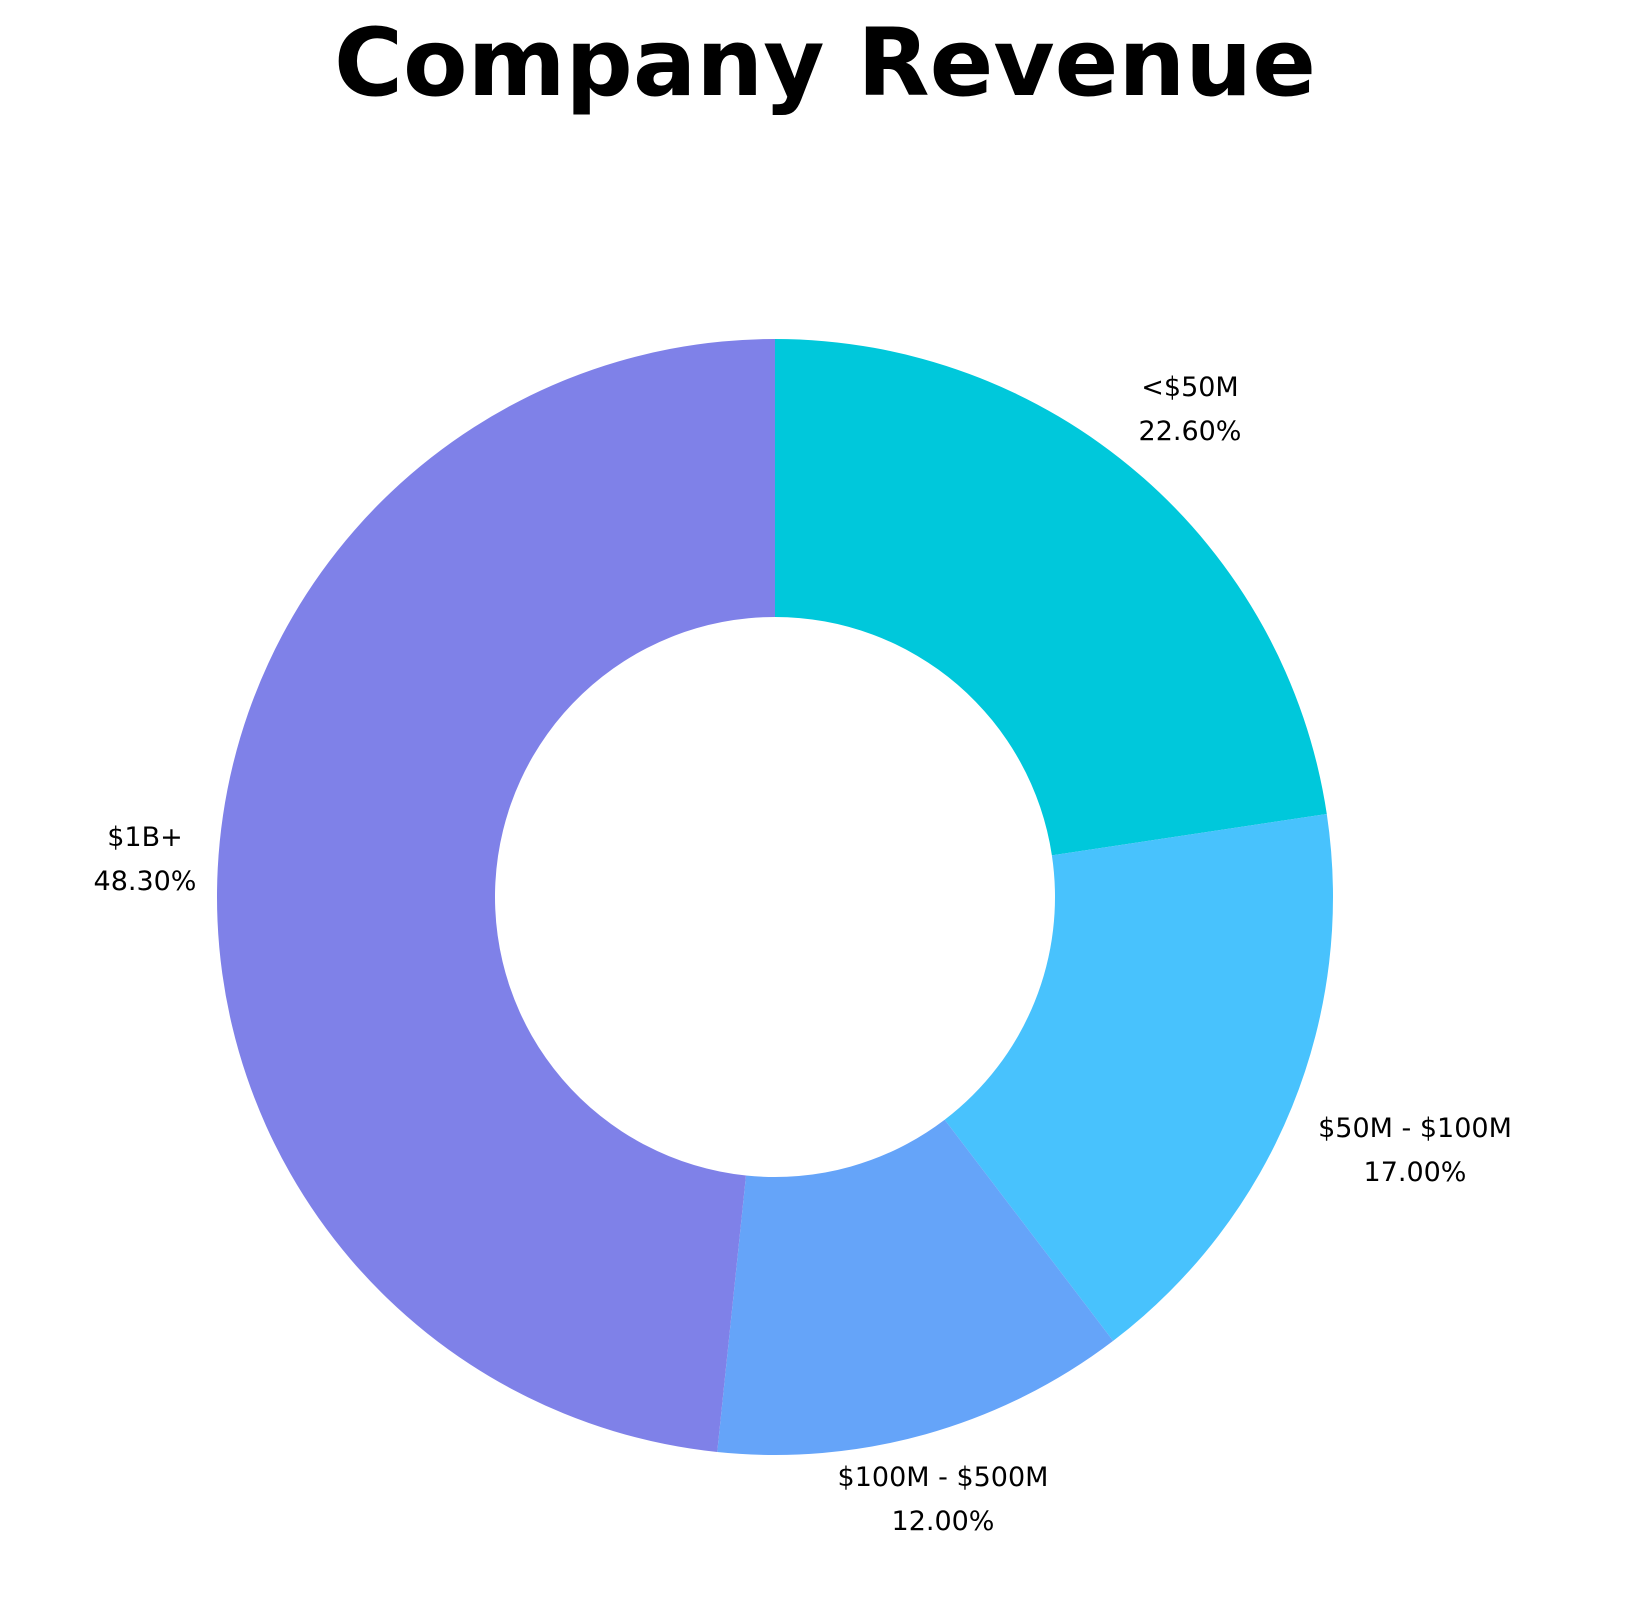 The image size is (1650, 1601). What do you see at coordinates (1190, 431) in the screenshot?
I see `slice-value-label-1: 22.60%` at bounding box center [1190, 431].